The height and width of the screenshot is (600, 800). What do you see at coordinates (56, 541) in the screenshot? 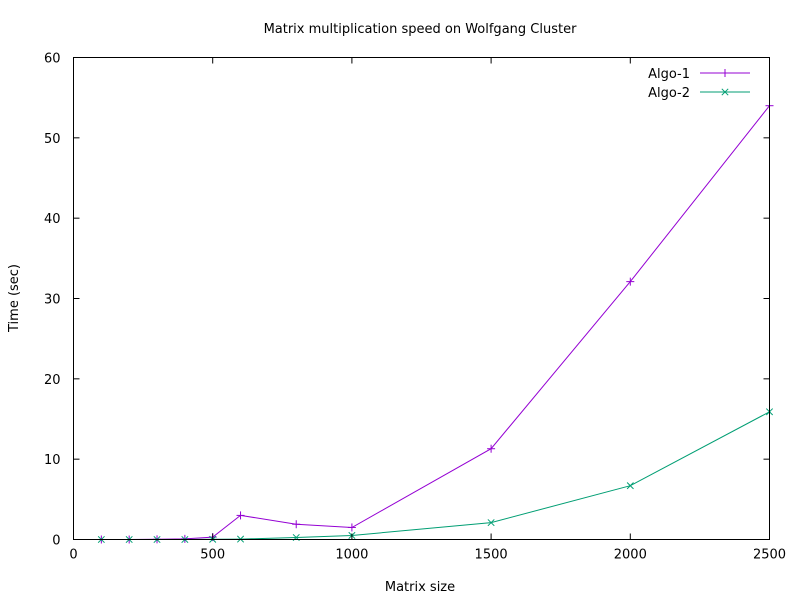
I see `y-tick-label: 0` at bounding box center [56, 541].